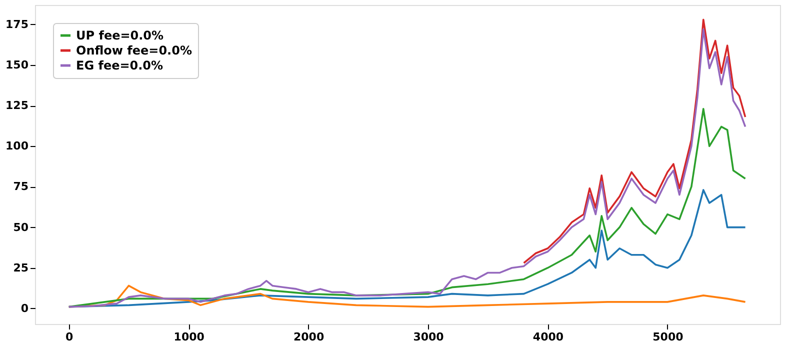  What do you see at coordinates (70, 337) in the screenshot?
I see `x-tick-label: 0` at bounding box center [70, 337].